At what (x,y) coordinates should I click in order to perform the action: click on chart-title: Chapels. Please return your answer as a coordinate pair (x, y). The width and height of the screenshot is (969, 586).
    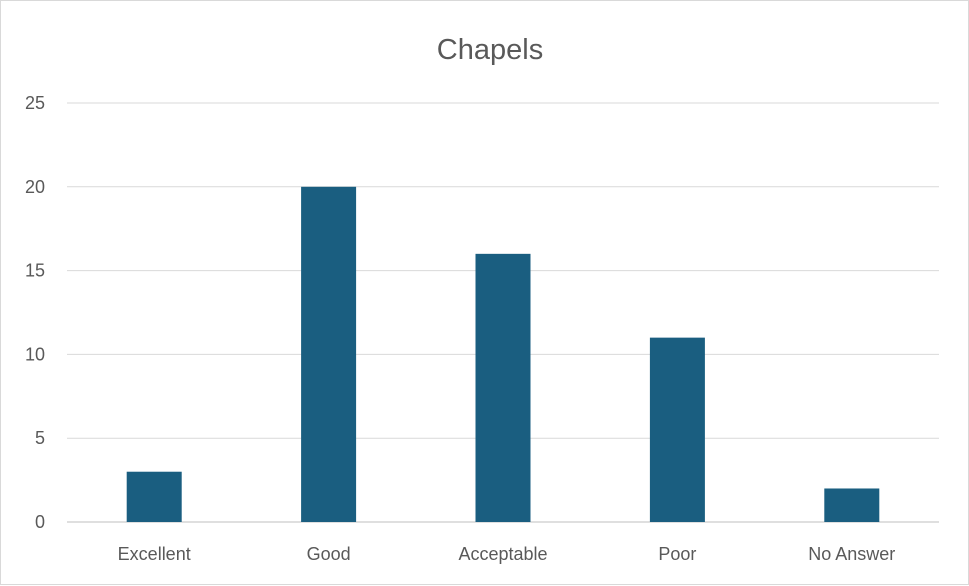
    Looking at the image, I should click on (490, 50).